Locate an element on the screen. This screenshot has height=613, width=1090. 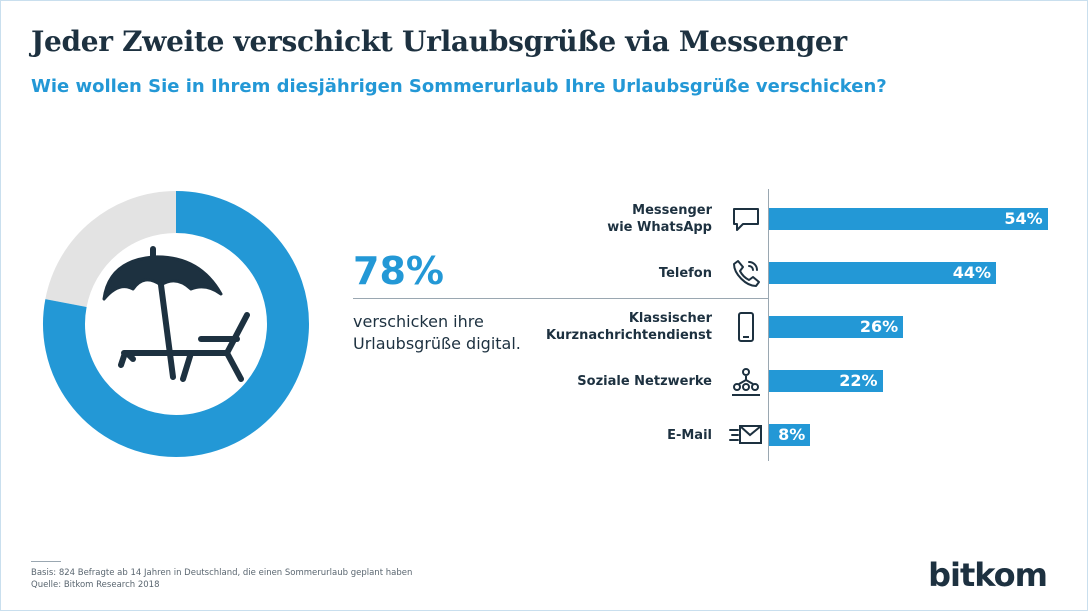
bar-value-label: 8% is located at coordinates (792, 434).